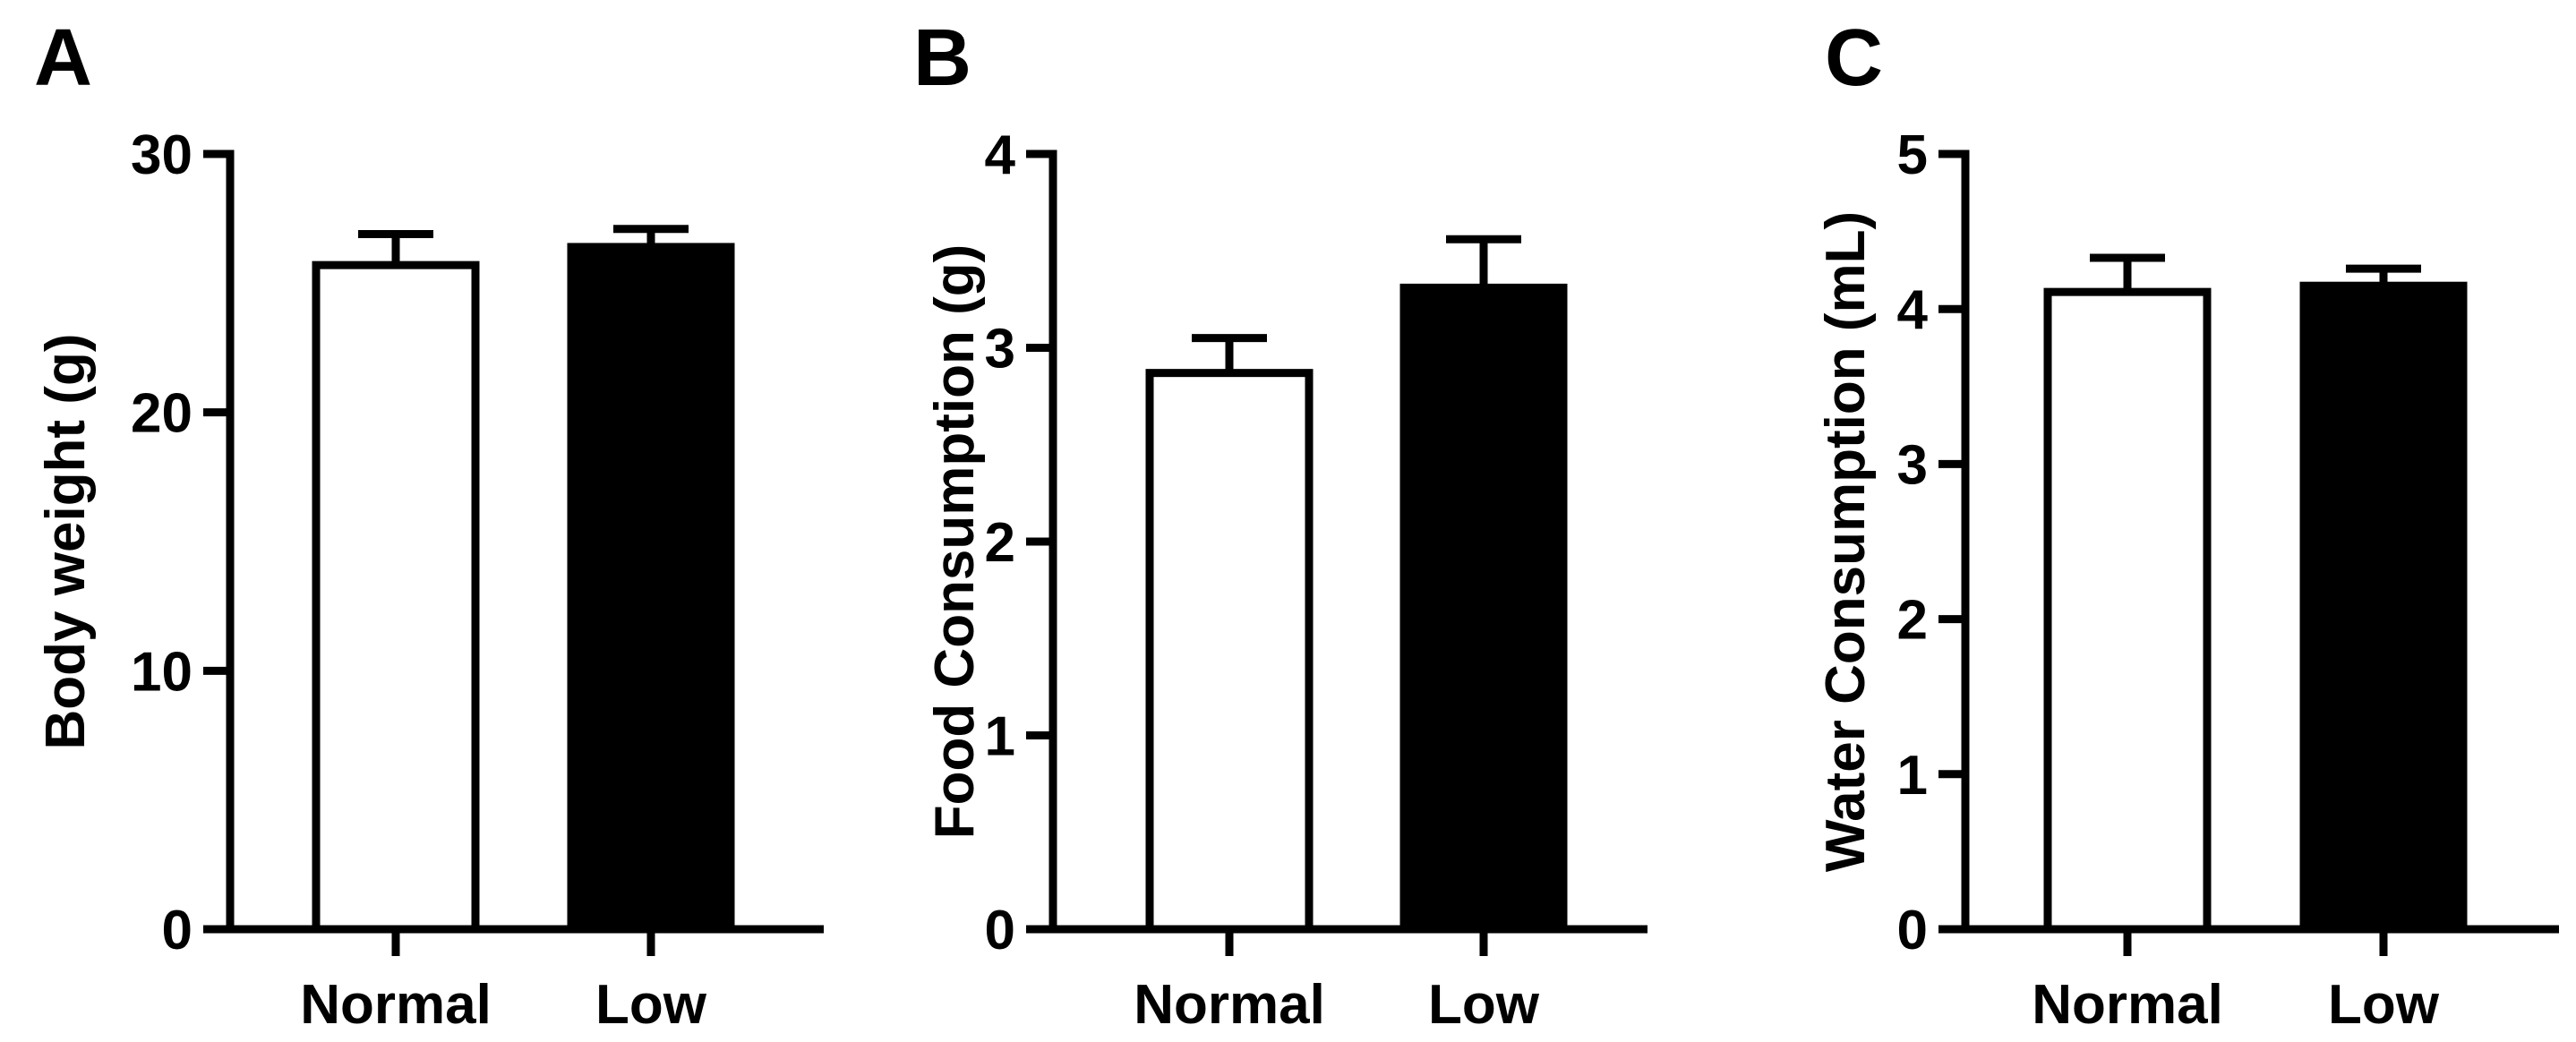 This screenshot has width=2576, height=1042. What do you see at coordinates (651, 588) in the screenshot?
I see `panel-a-bar-low` at bounding box center [651, 588].